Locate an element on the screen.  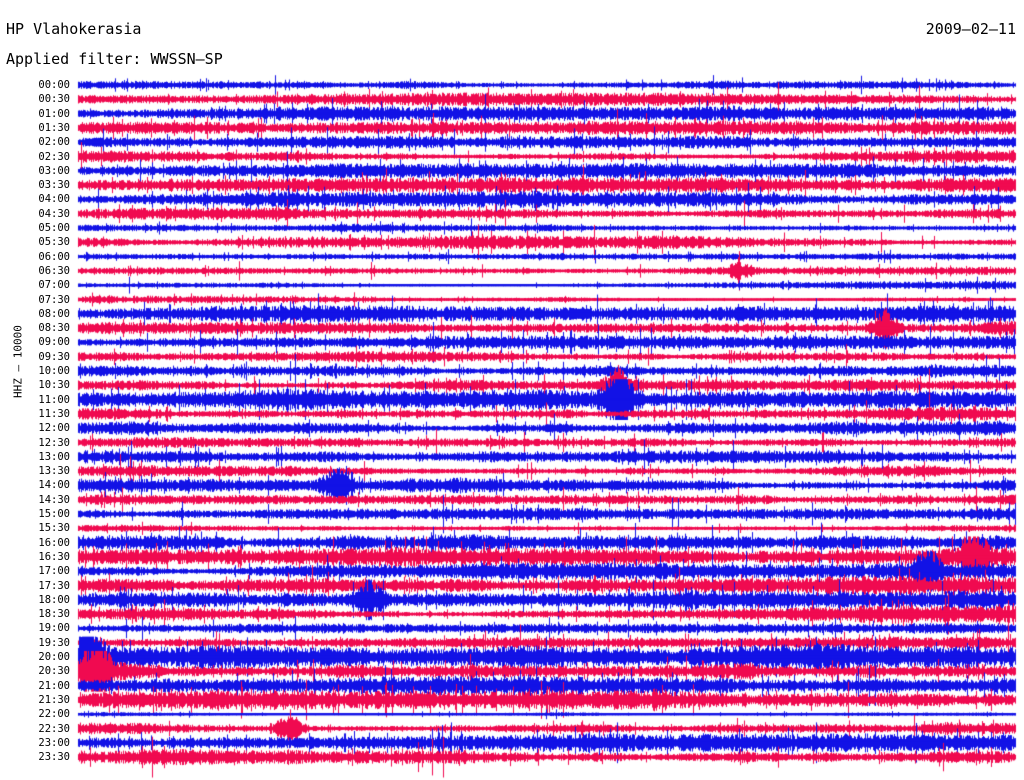
time-tick-0900: 09:00 is located at coordinates (54, 342).